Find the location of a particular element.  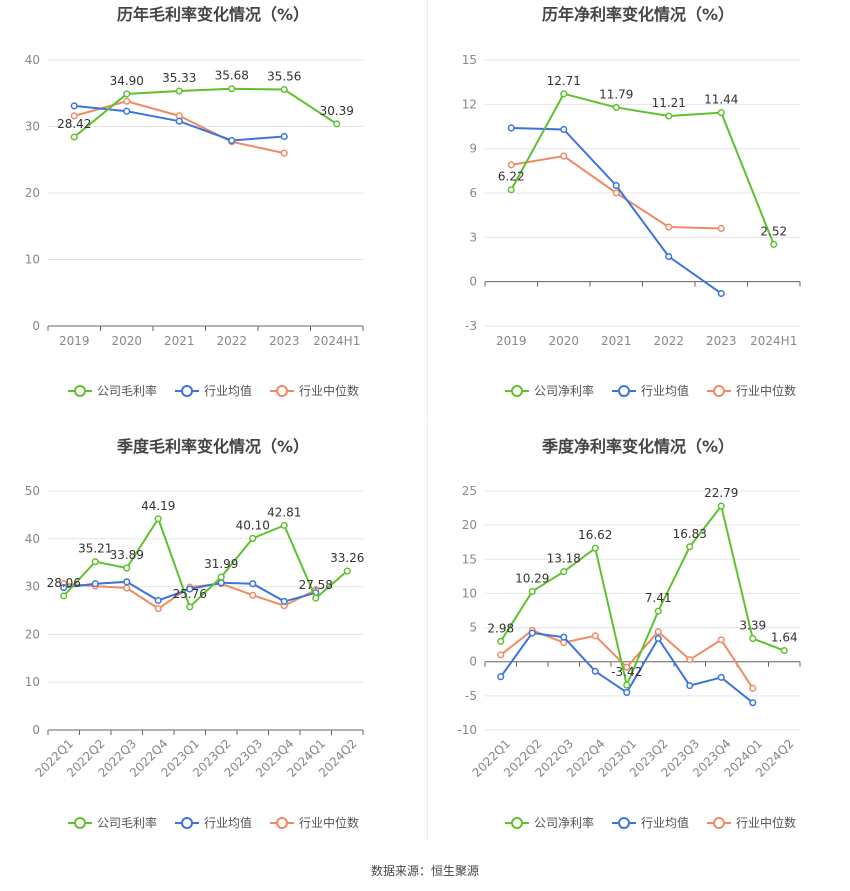

data-label: 6.22 is located at coordinates (511, 177).